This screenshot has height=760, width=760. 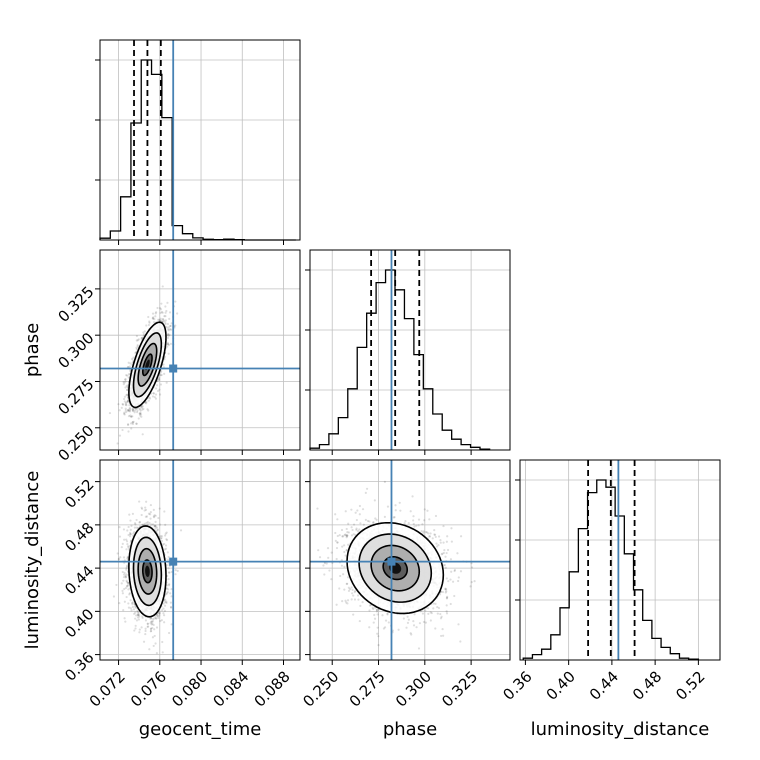 I want to click on x-tick-label: 0.36, so click(x=517, y=686).